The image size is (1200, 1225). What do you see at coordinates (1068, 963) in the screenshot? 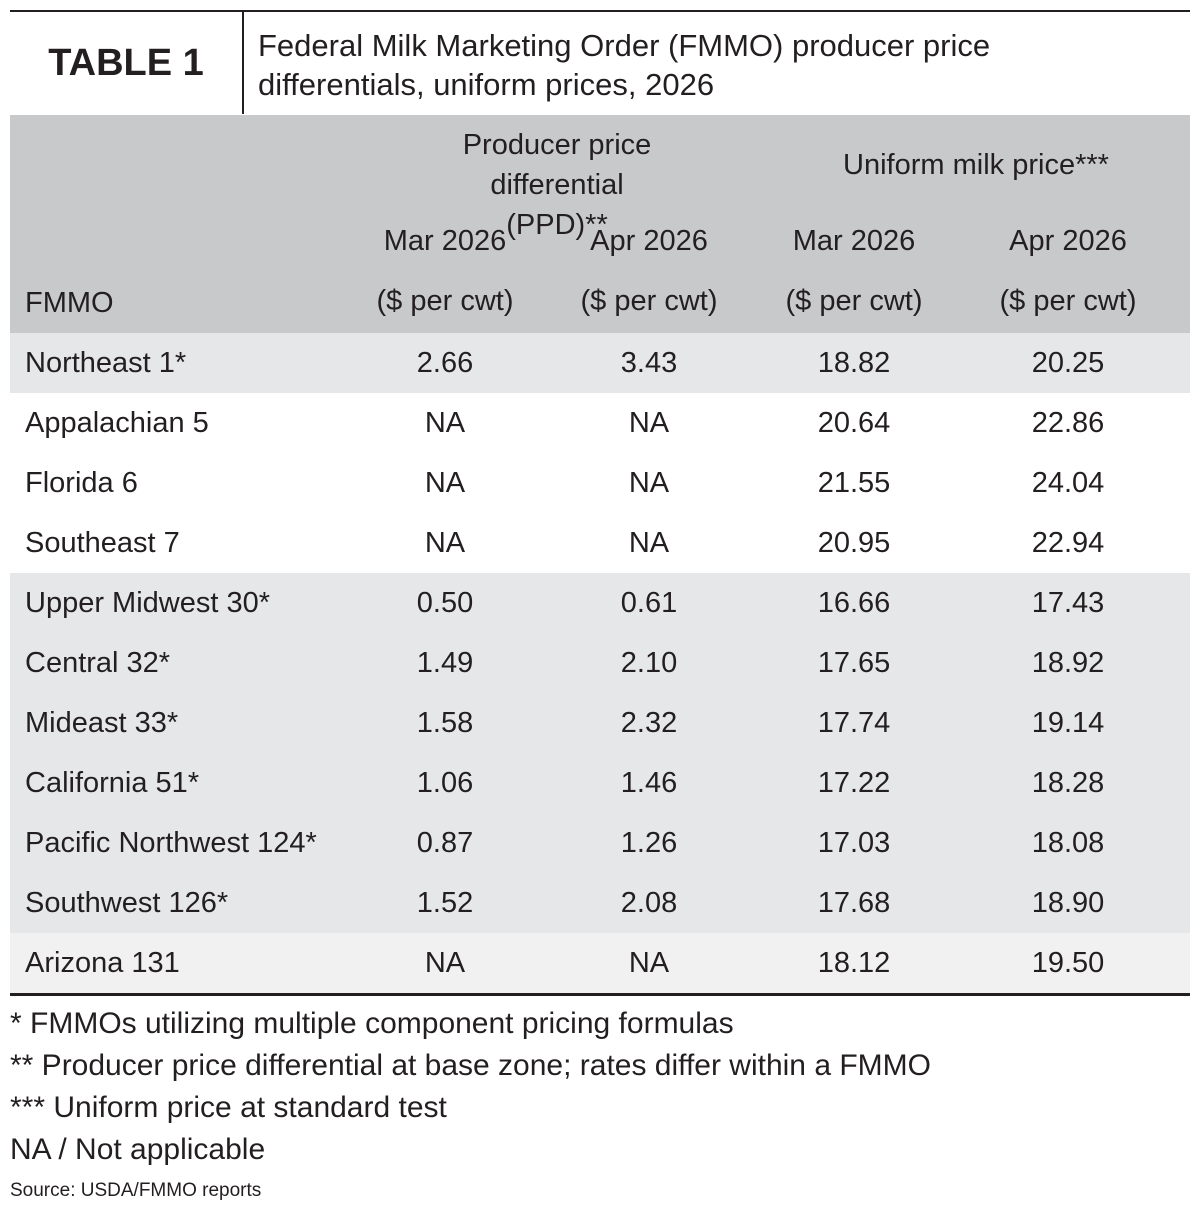
I see `cell-value: 19.50` at bounding box center [1068, 963].